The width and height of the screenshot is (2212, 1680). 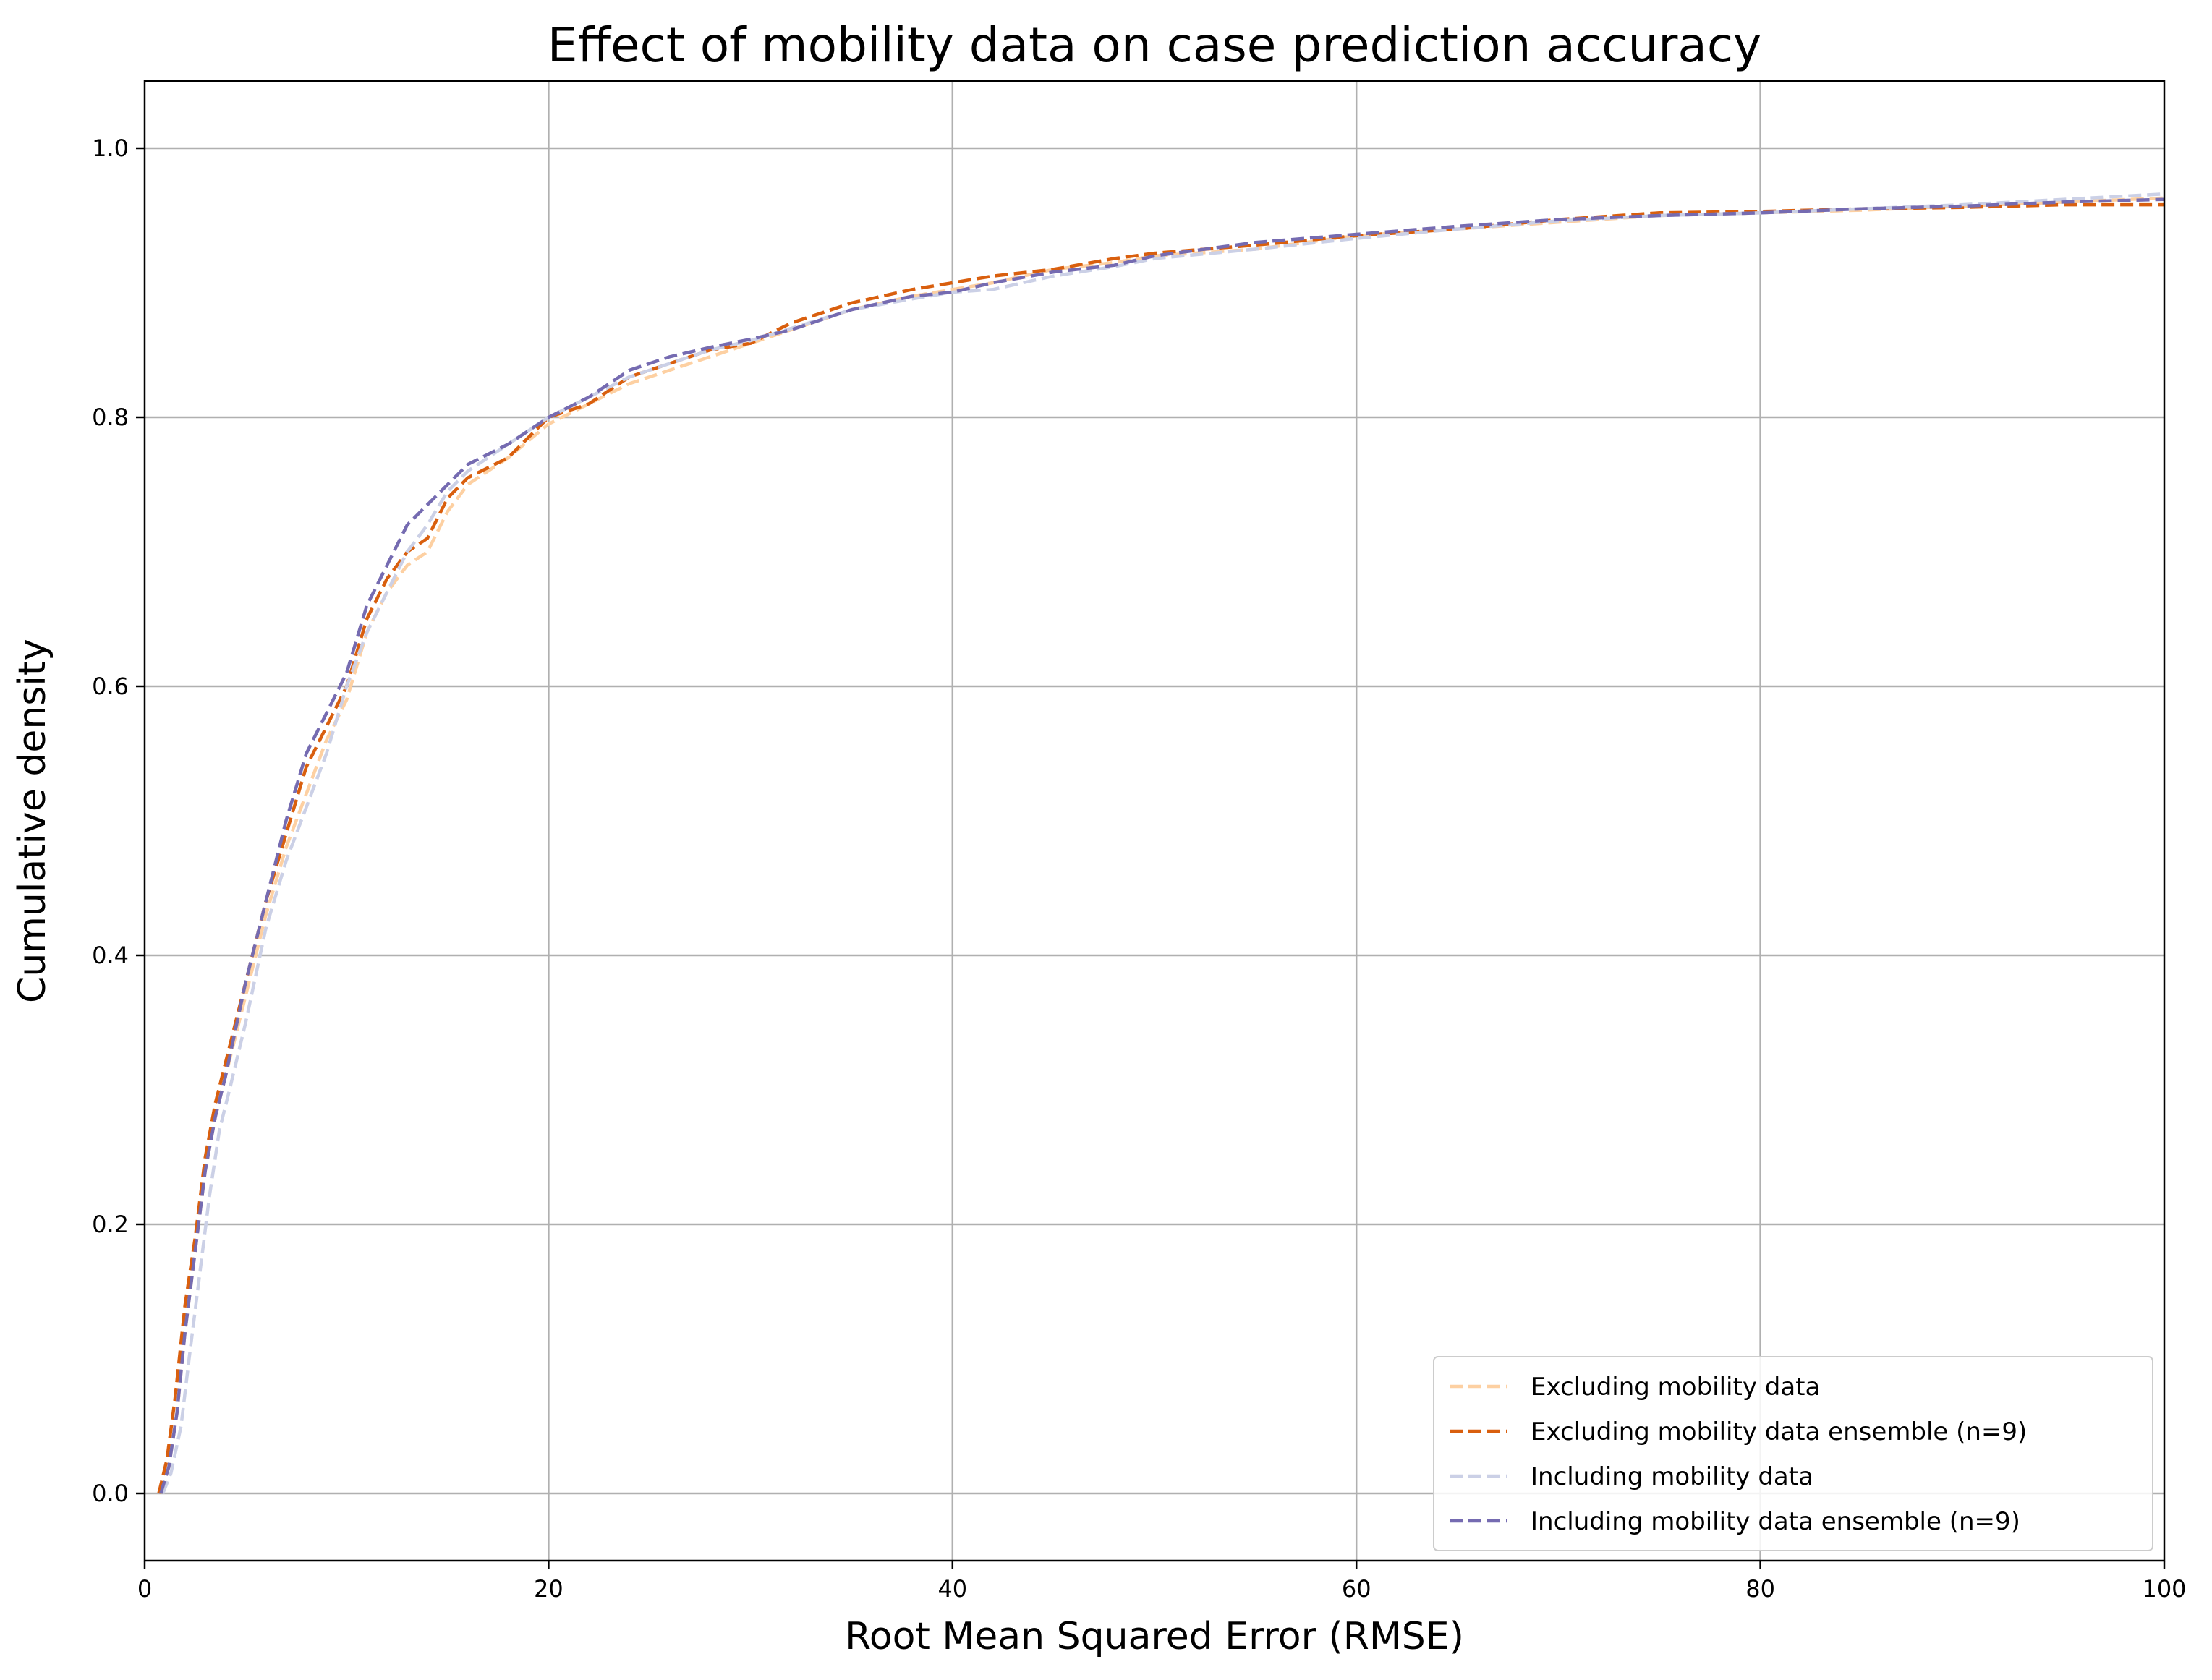 I want to click on y-tick-label: 0.0, so click(x=110, y=1493).